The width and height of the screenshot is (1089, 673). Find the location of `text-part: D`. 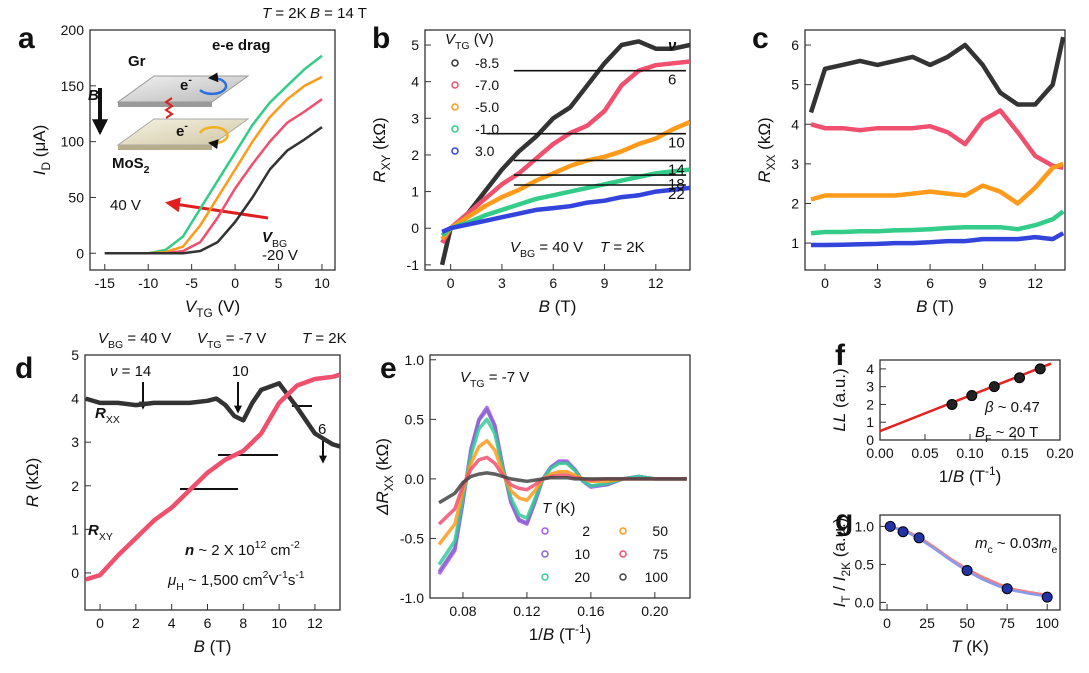

text-part: D is located at coordinates (46, 166).